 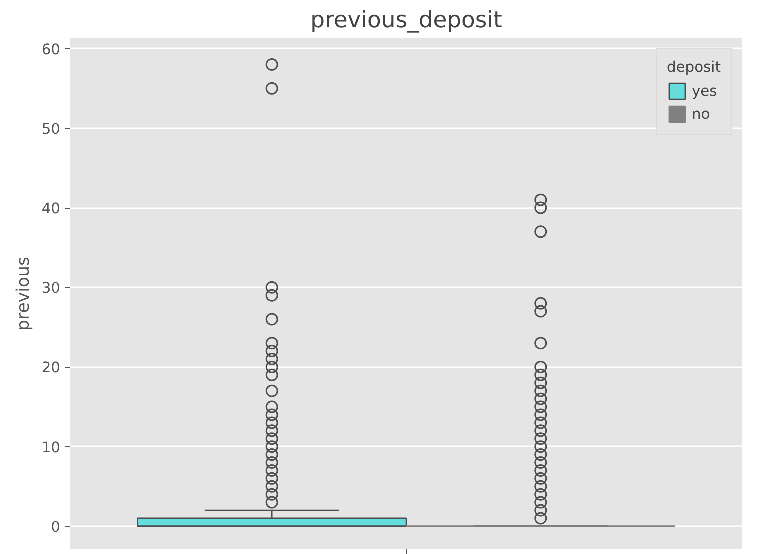 What do you see at coordinates (406, 21) in the screenshot?
I see `chart-title: previous_deposit` at bounding box center [406, 21].